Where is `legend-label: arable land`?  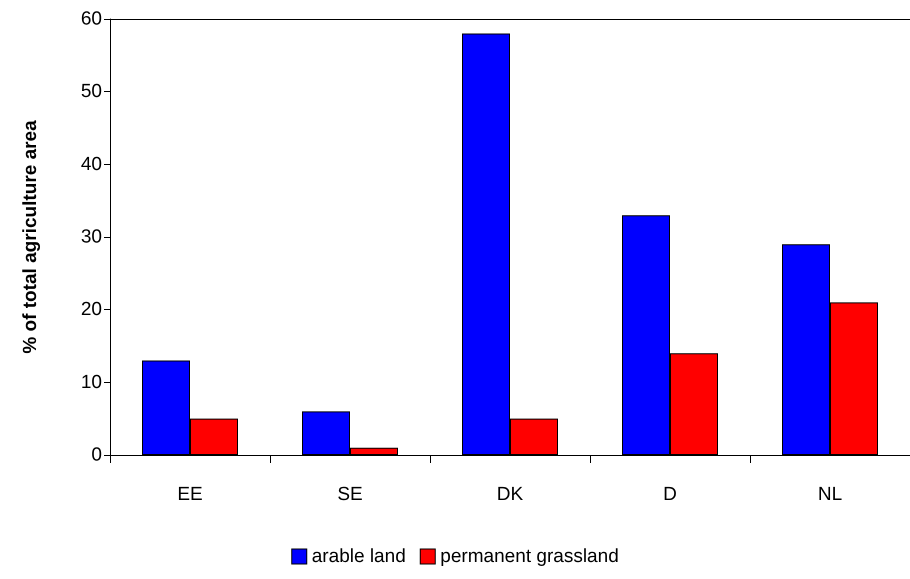
legend-label: arable land is located at coordinates (359, 556).